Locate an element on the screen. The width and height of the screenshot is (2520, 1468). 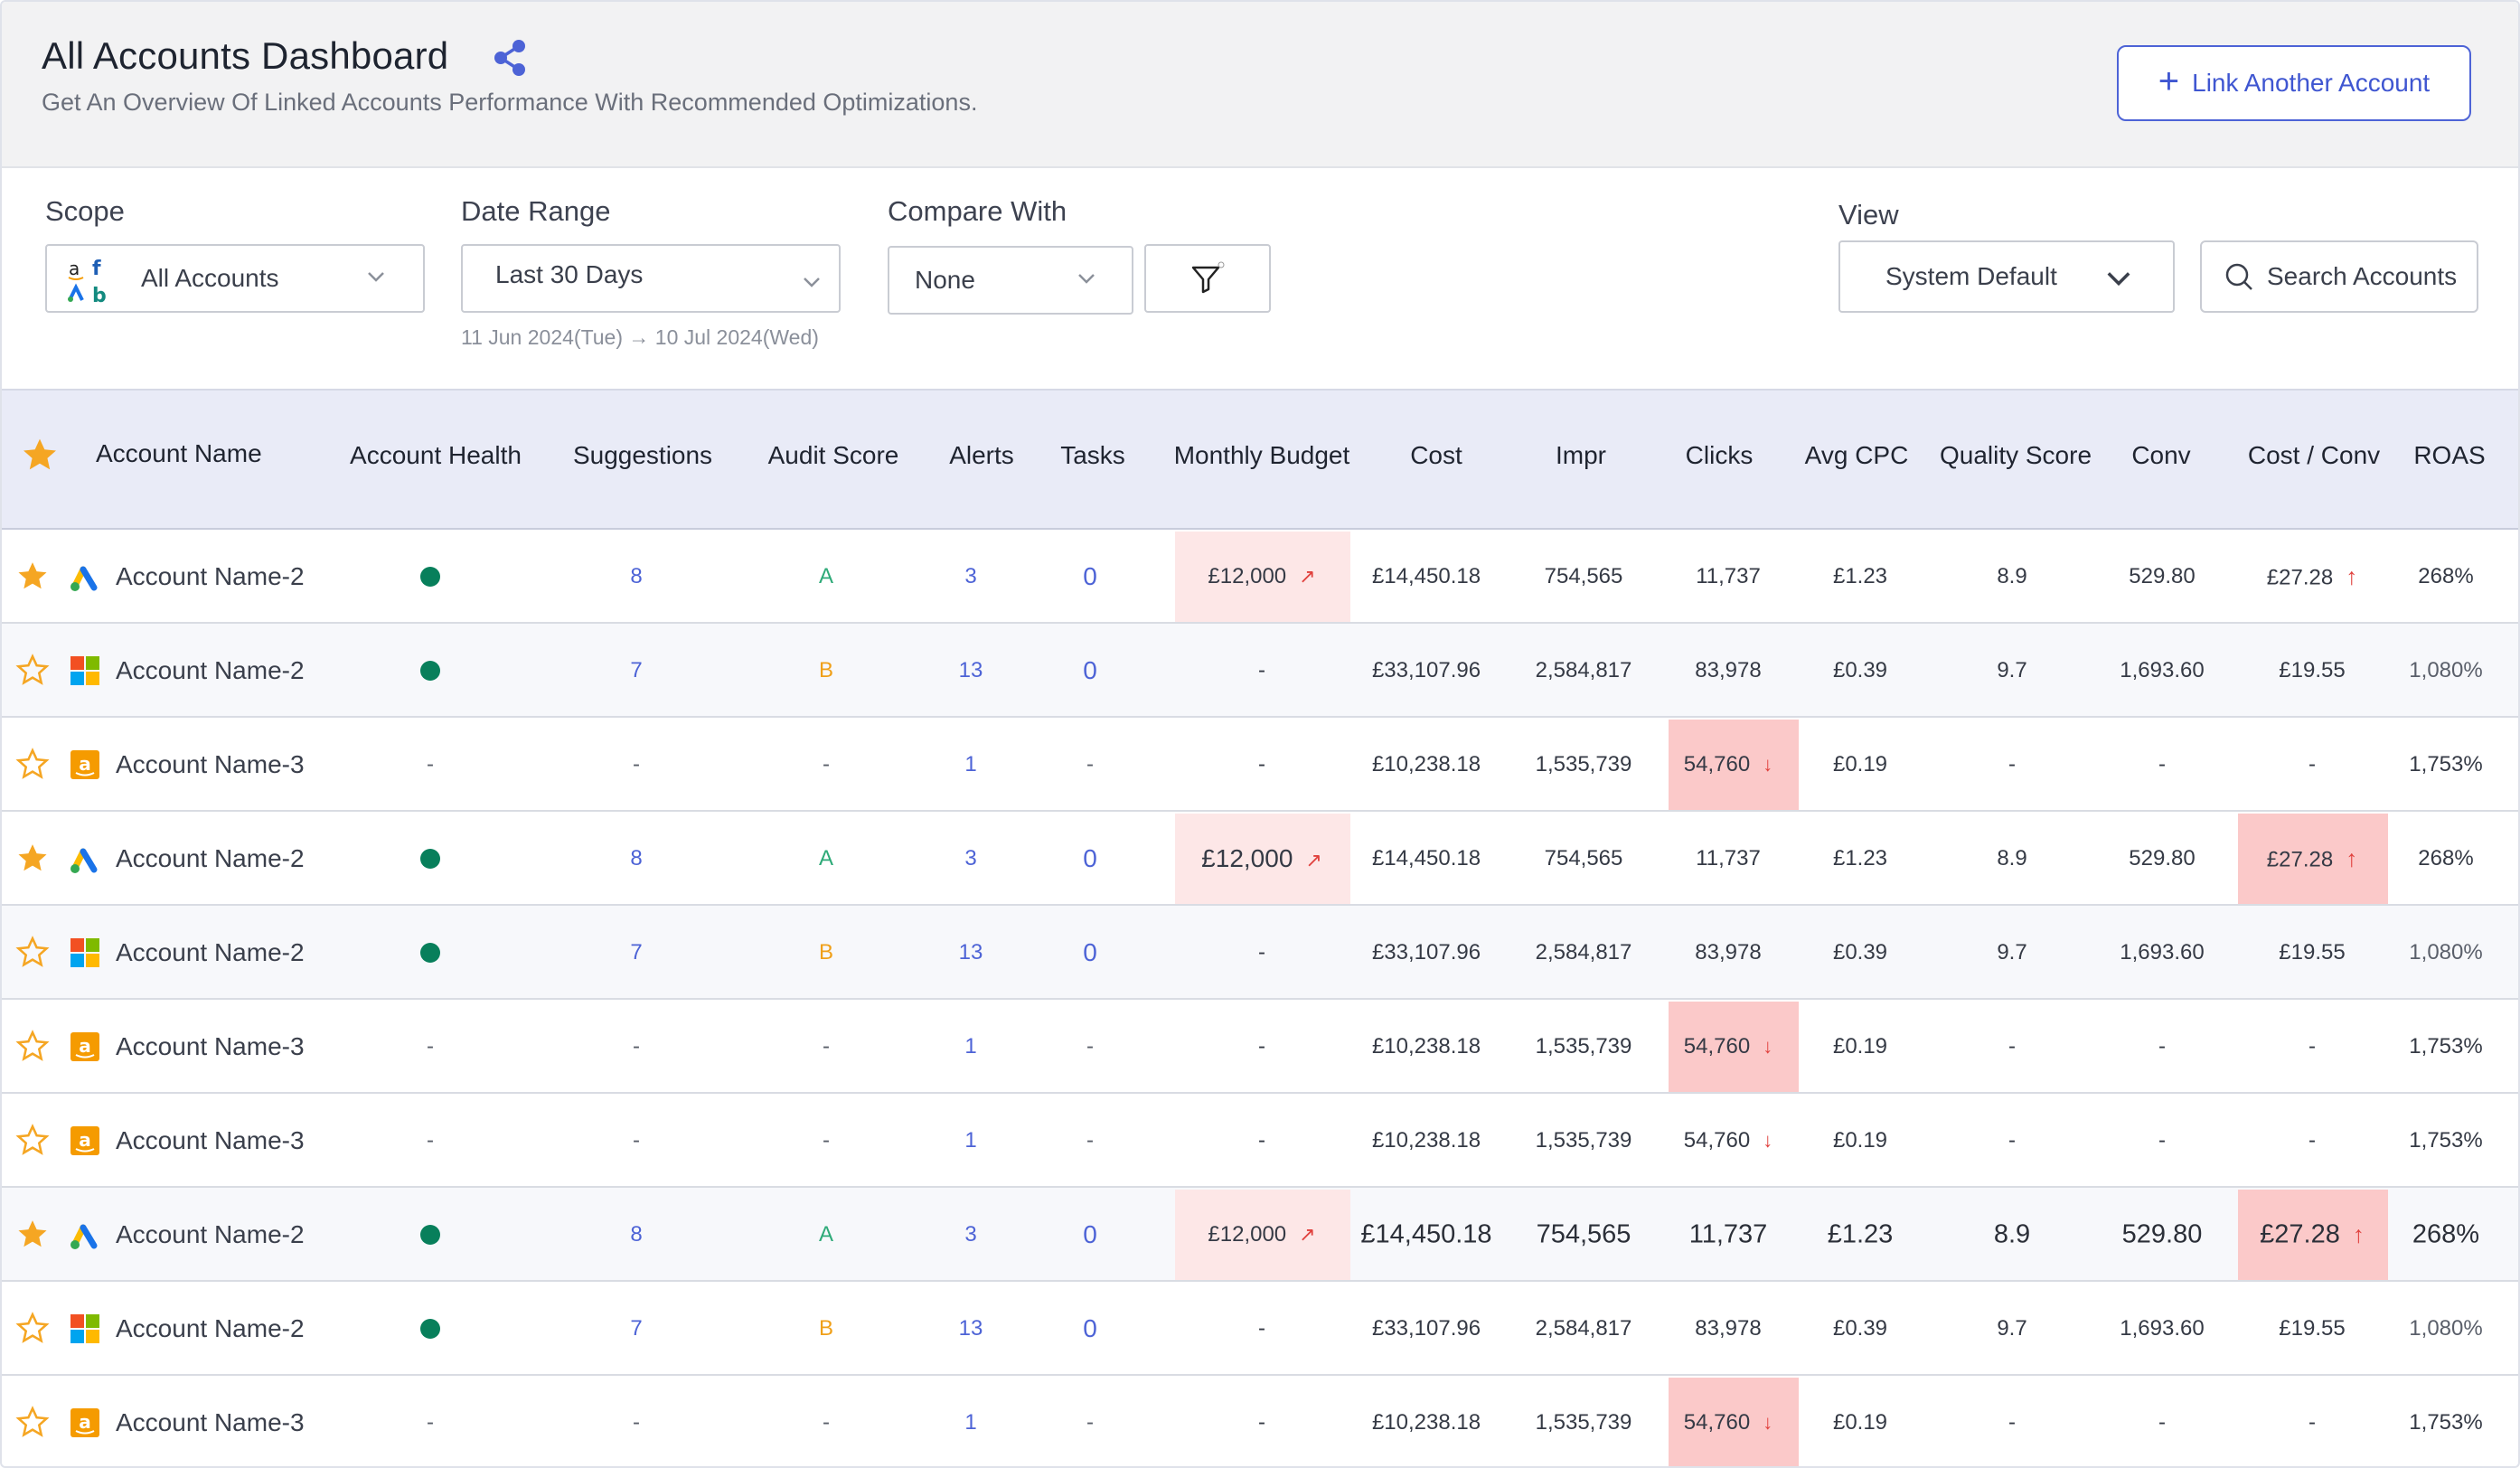
monthly-budget-value: - is located at coordinates (1262, 1328).